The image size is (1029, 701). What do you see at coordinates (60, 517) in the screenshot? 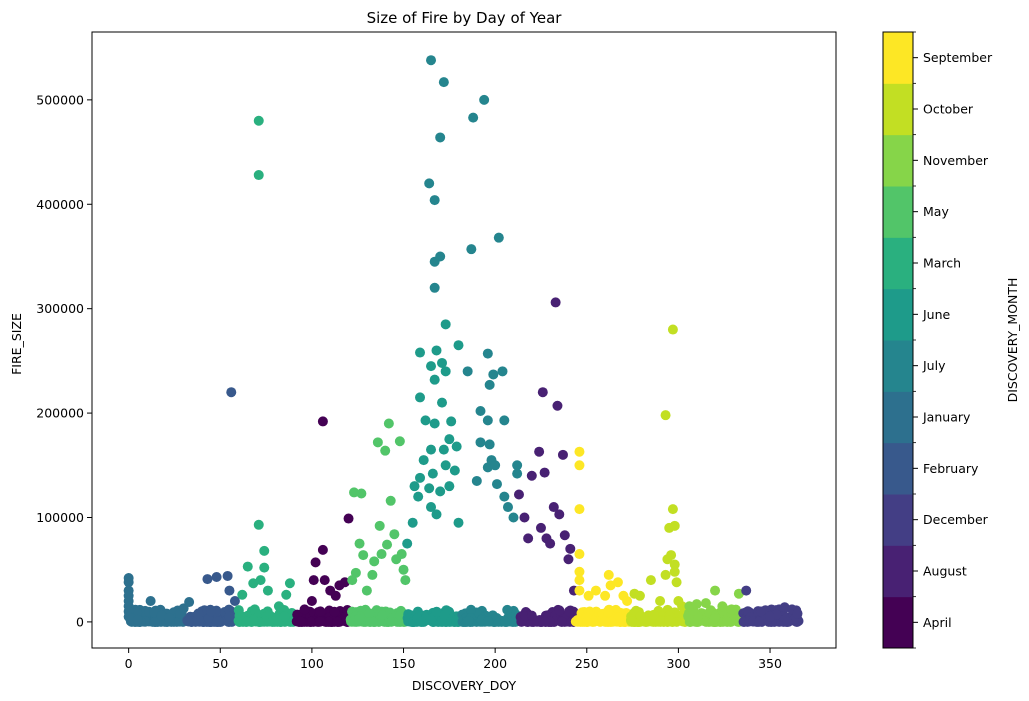
I see `y-tick-label: 100000` at bounding box center [60, 517].